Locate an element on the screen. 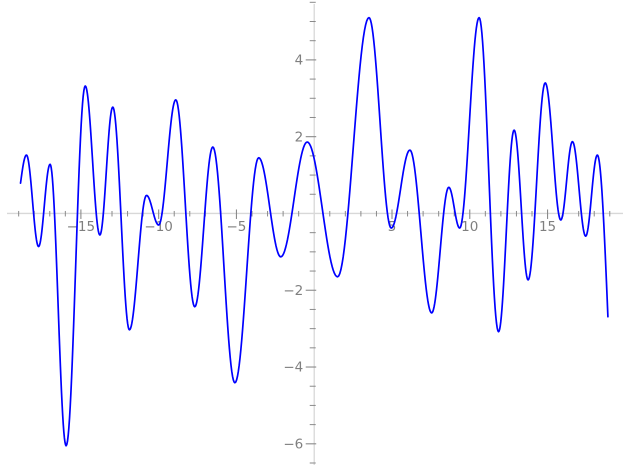 This screenshot has width=630, height=468. y-tick-label: −2 is located at coordinates (293, 291).